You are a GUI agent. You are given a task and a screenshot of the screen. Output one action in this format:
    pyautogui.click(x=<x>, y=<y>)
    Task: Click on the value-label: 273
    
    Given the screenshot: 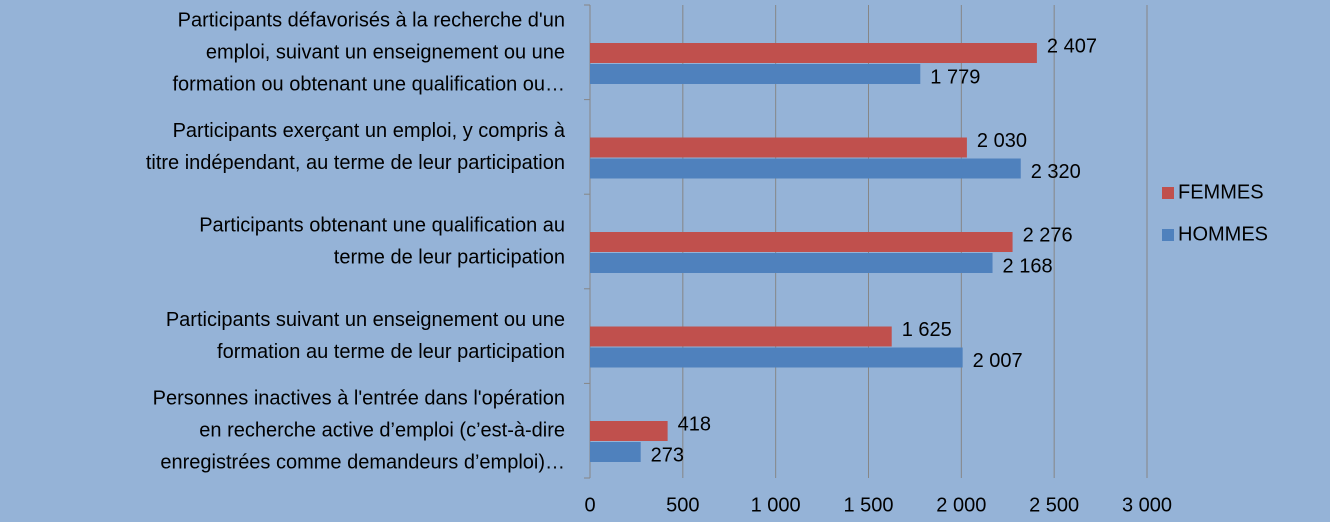 What is the action you would take?
    pyautogui.click(x=667, y=455)
    